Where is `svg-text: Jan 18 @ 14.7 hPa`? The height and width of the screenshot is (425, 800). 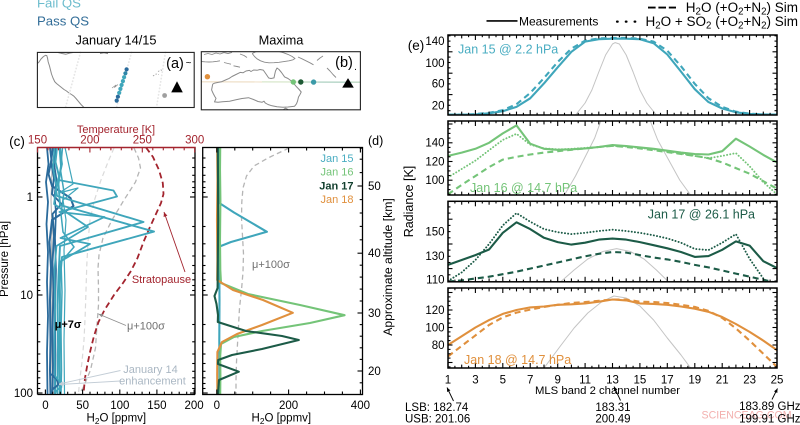
svg-text: Jan 18 @ 14.7 hPa is located at coordinates (517, 360).